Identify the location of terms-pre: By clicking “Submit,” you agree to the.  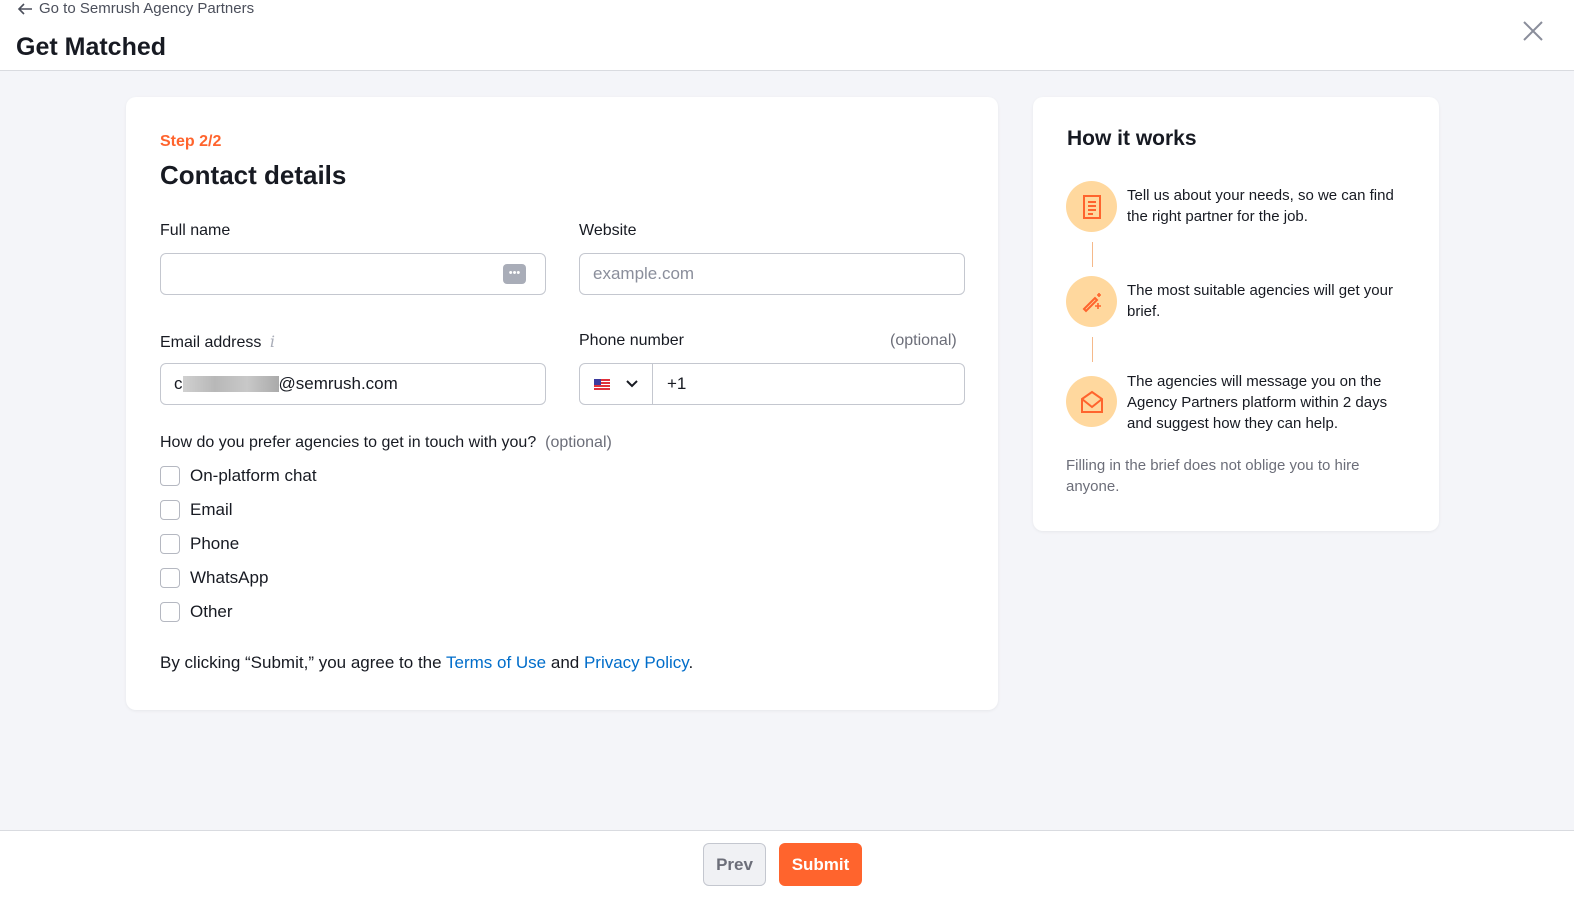
(303, 662).